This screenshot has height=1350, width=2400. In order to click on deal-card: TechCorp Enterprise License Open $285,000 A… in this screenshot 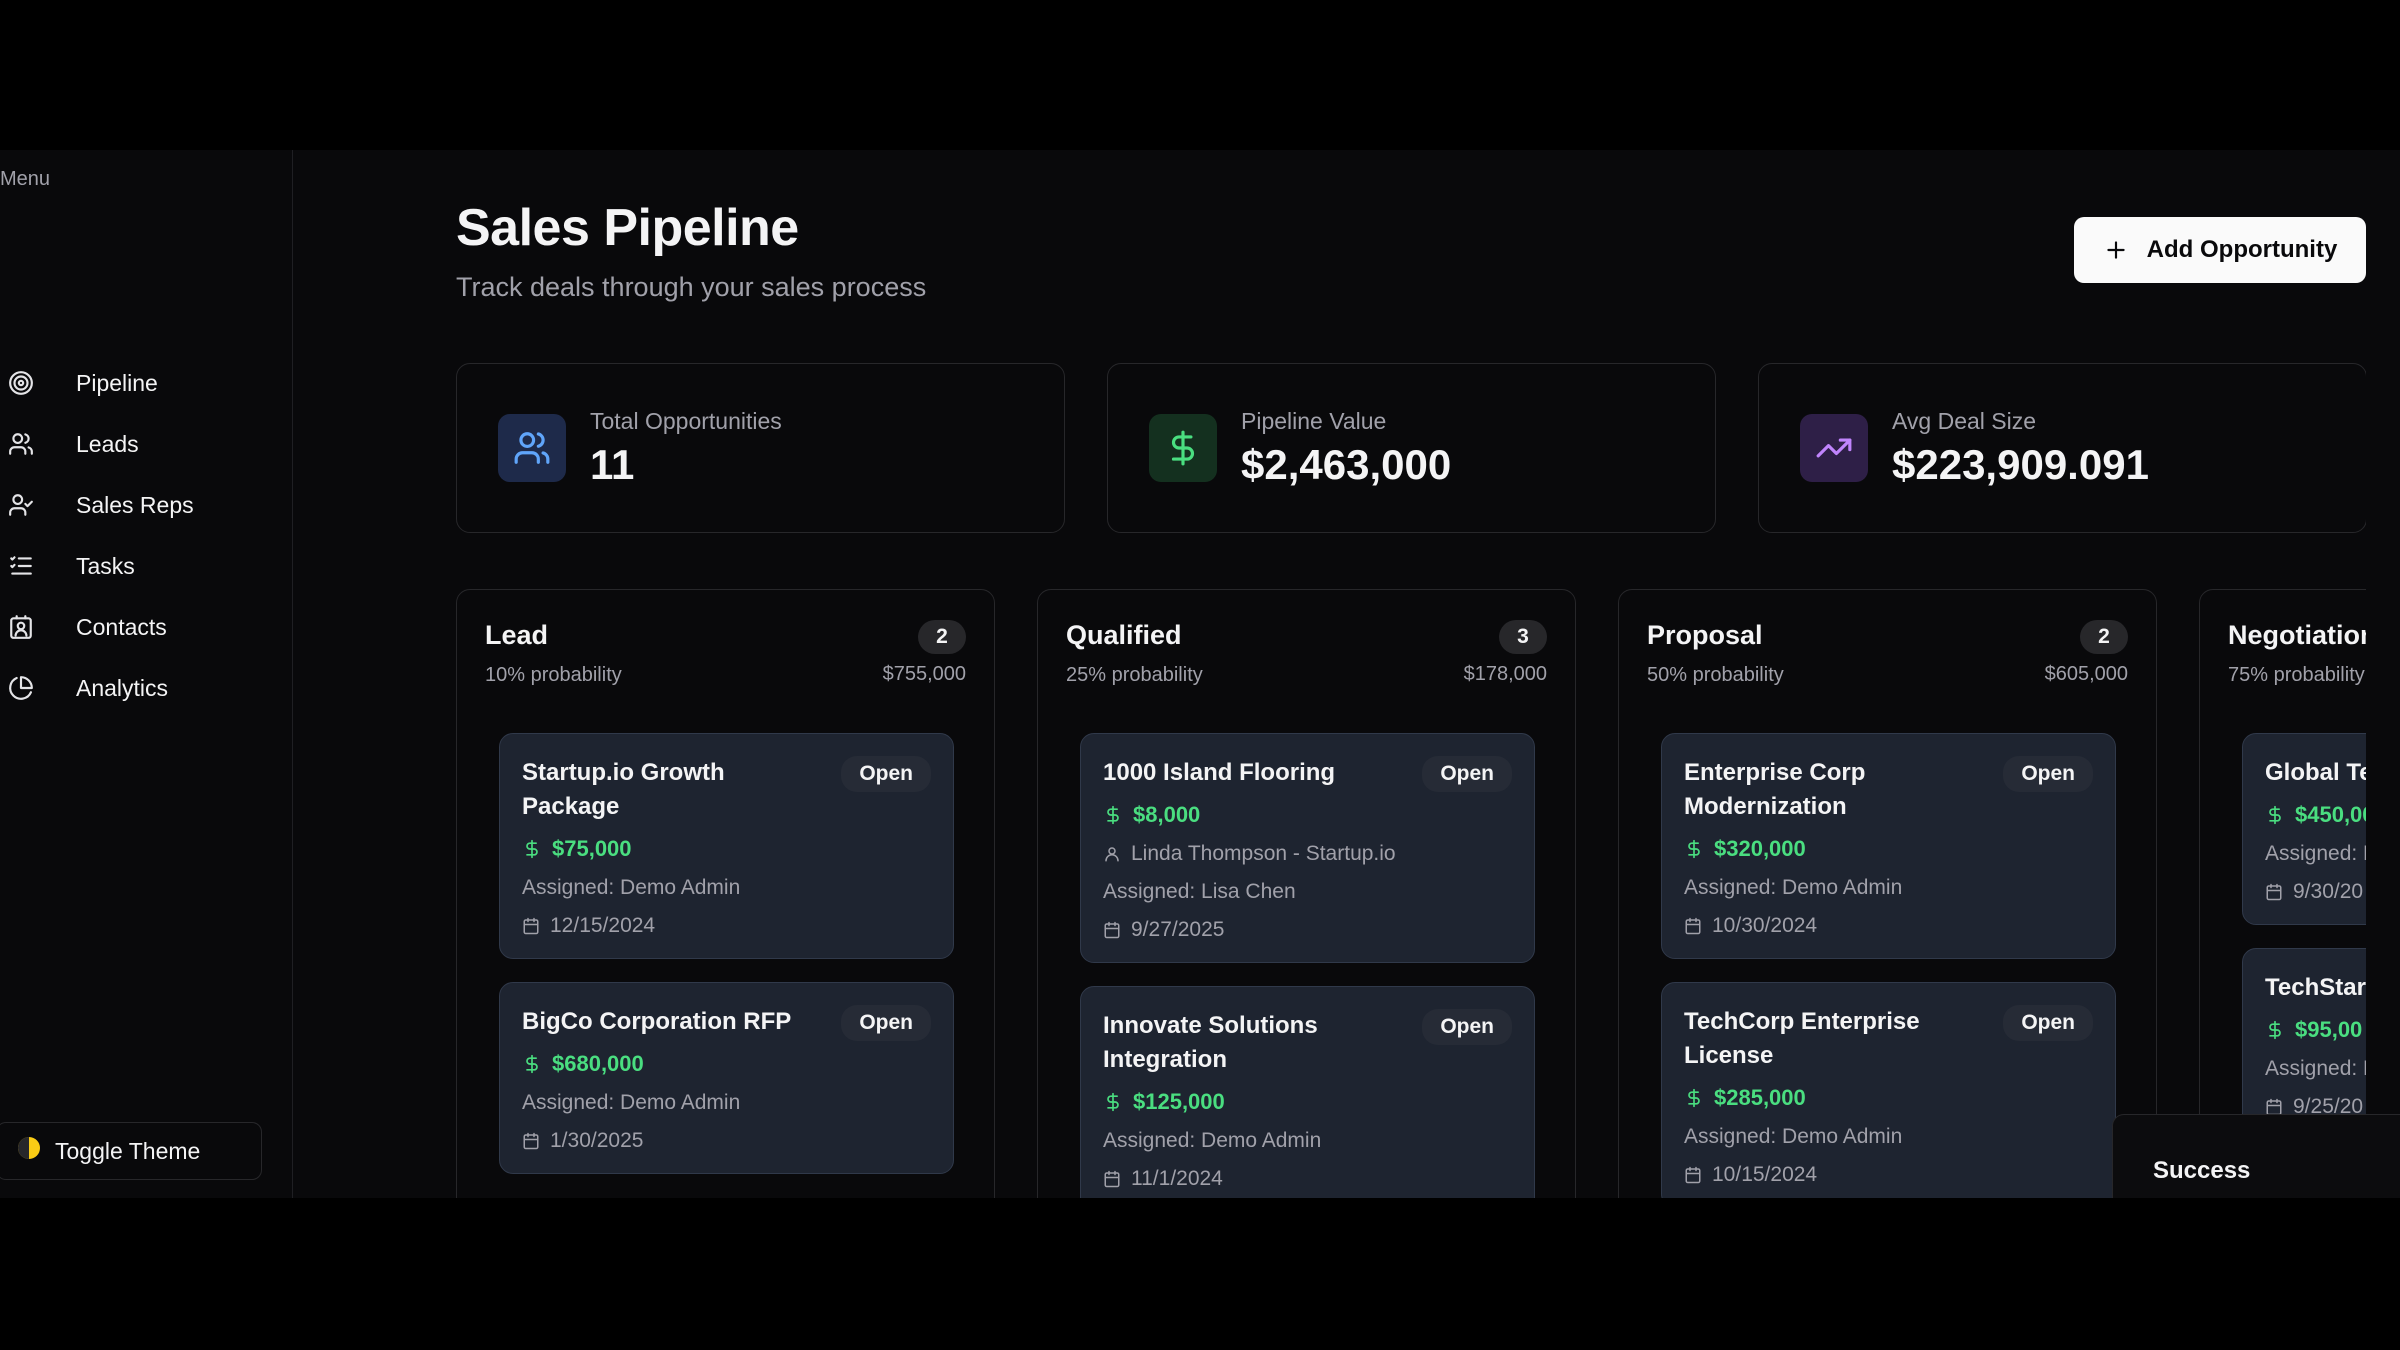, I will do `click(1888, 1090)`.